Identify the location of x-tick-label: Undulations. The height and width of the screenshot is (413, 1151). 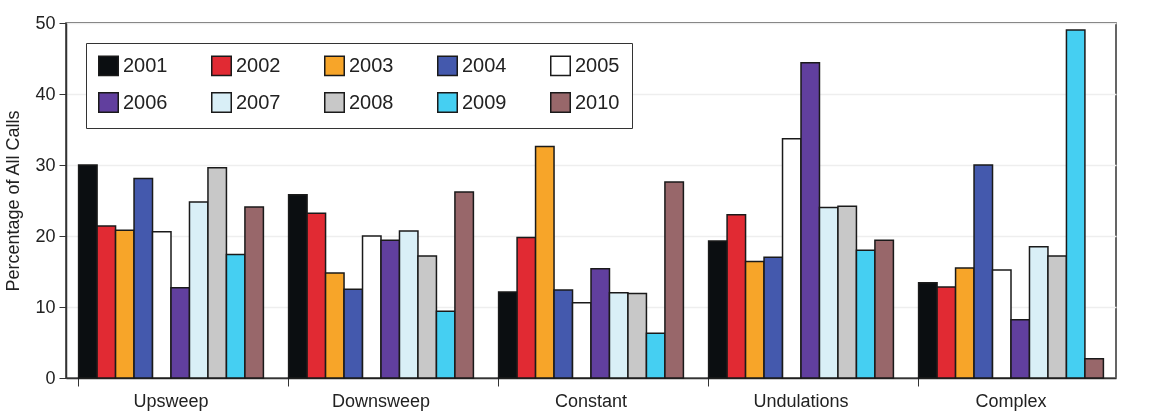
(801, 400).